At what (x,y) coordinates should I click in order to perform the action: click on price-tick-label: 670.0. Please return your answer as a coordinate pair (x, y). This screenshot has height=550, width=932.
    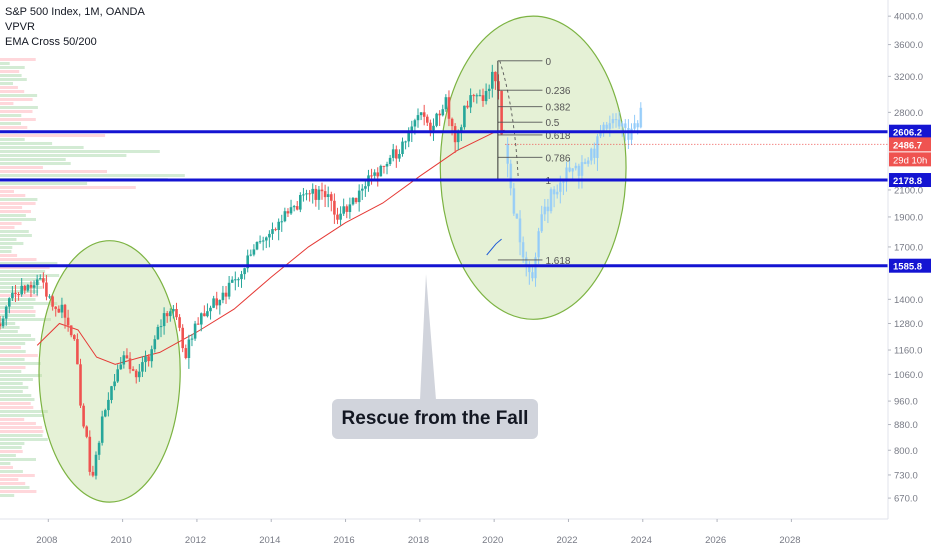
    Looking at the image, I should click on (906, 499).